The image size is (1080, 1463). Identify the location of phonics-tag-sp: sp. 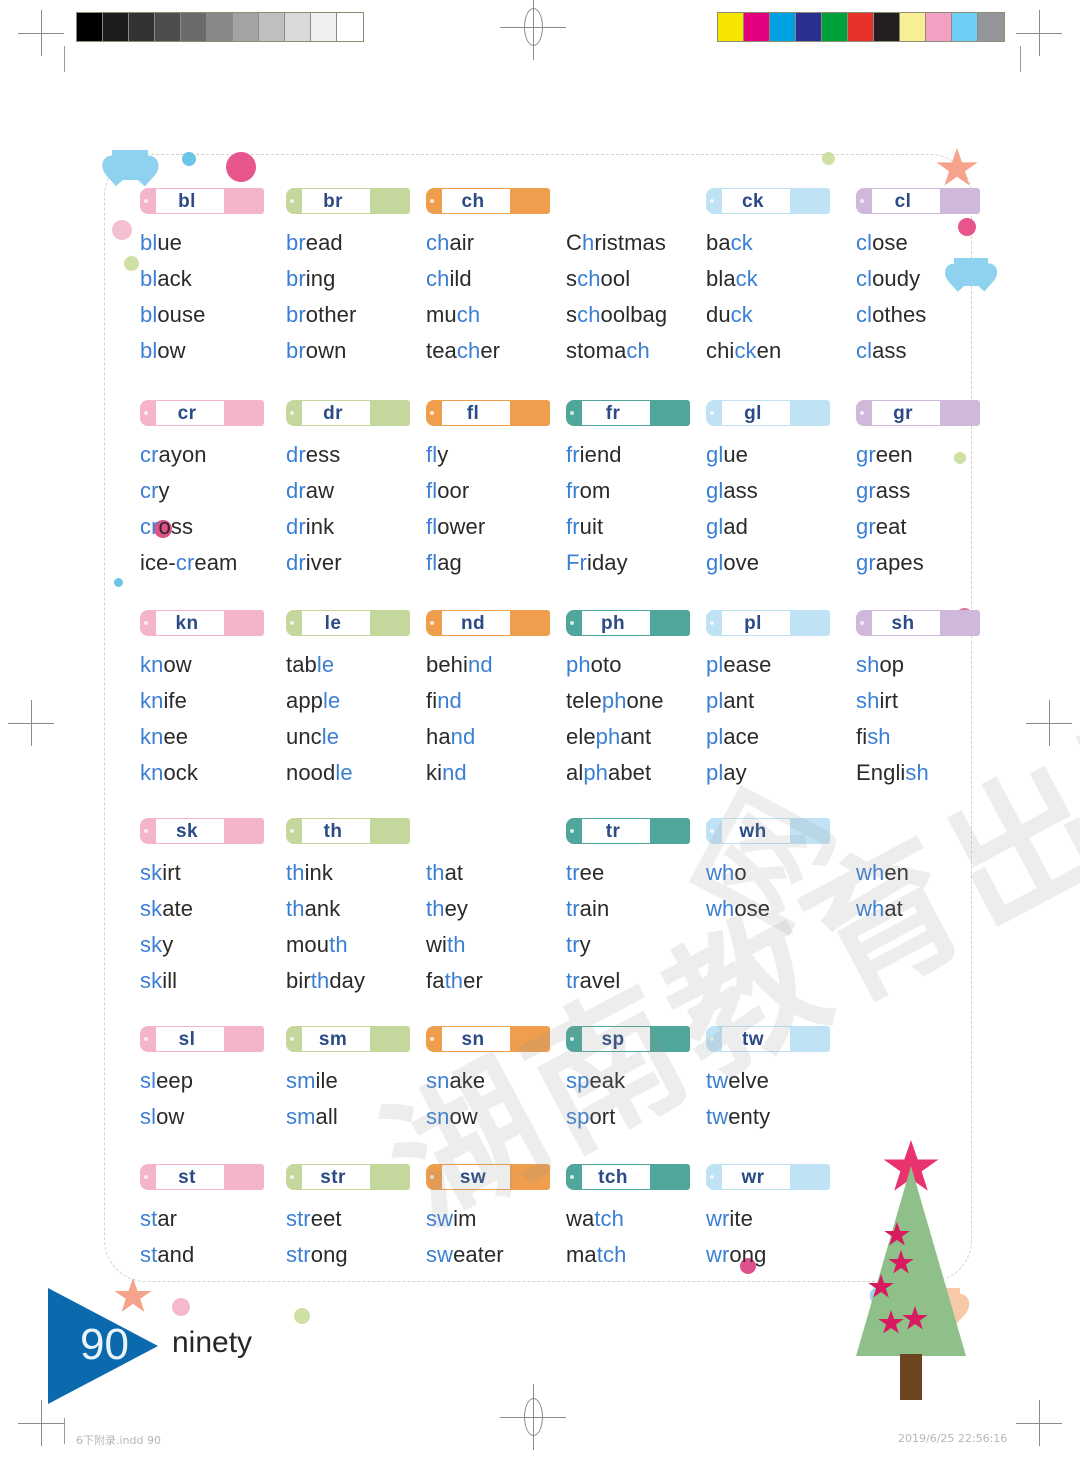
(628, 1039).